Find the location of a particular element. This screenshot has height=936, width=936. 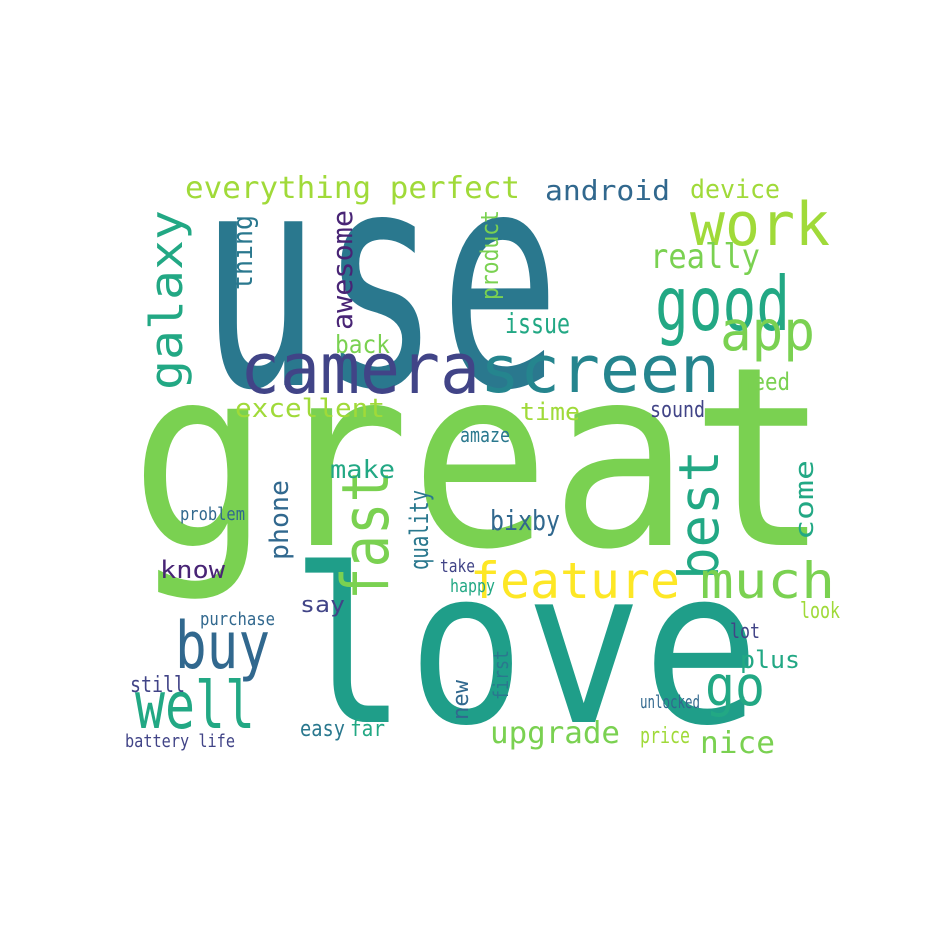

word: nice is located at coordinates (737, 743).